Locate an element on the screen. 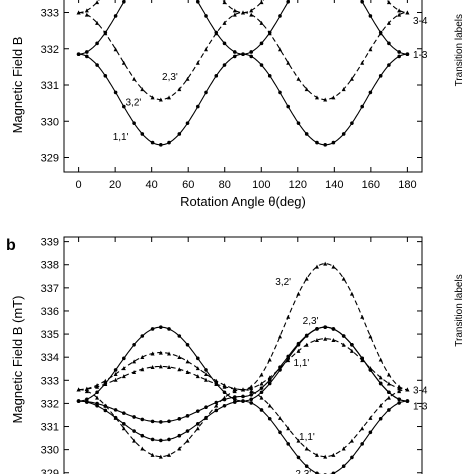 The height and width of the screenshot is (474, 474). y-axis-label-b: Magnetic Field B (mT) is located at coordinates (17, 360).